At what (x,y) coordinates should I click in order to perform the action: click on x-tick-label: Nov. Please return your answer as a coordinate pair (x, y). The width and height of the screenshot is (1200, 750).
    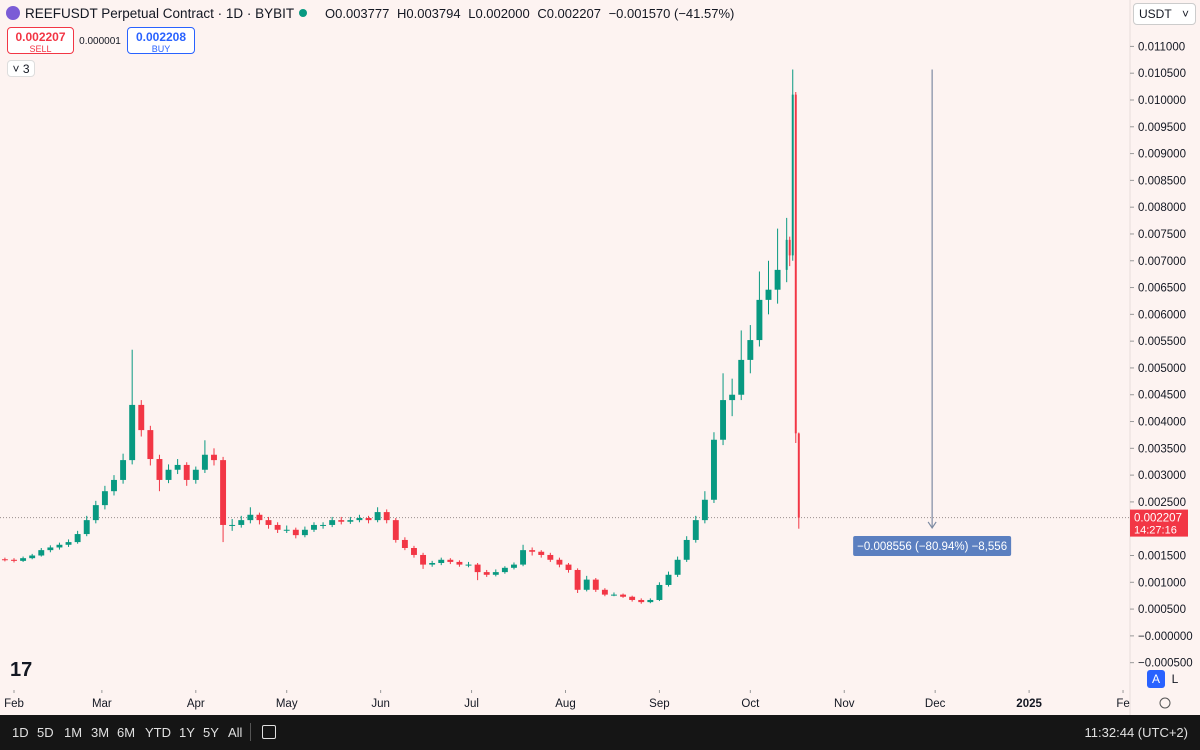
    Looking at the image, I should click on (844, 704).